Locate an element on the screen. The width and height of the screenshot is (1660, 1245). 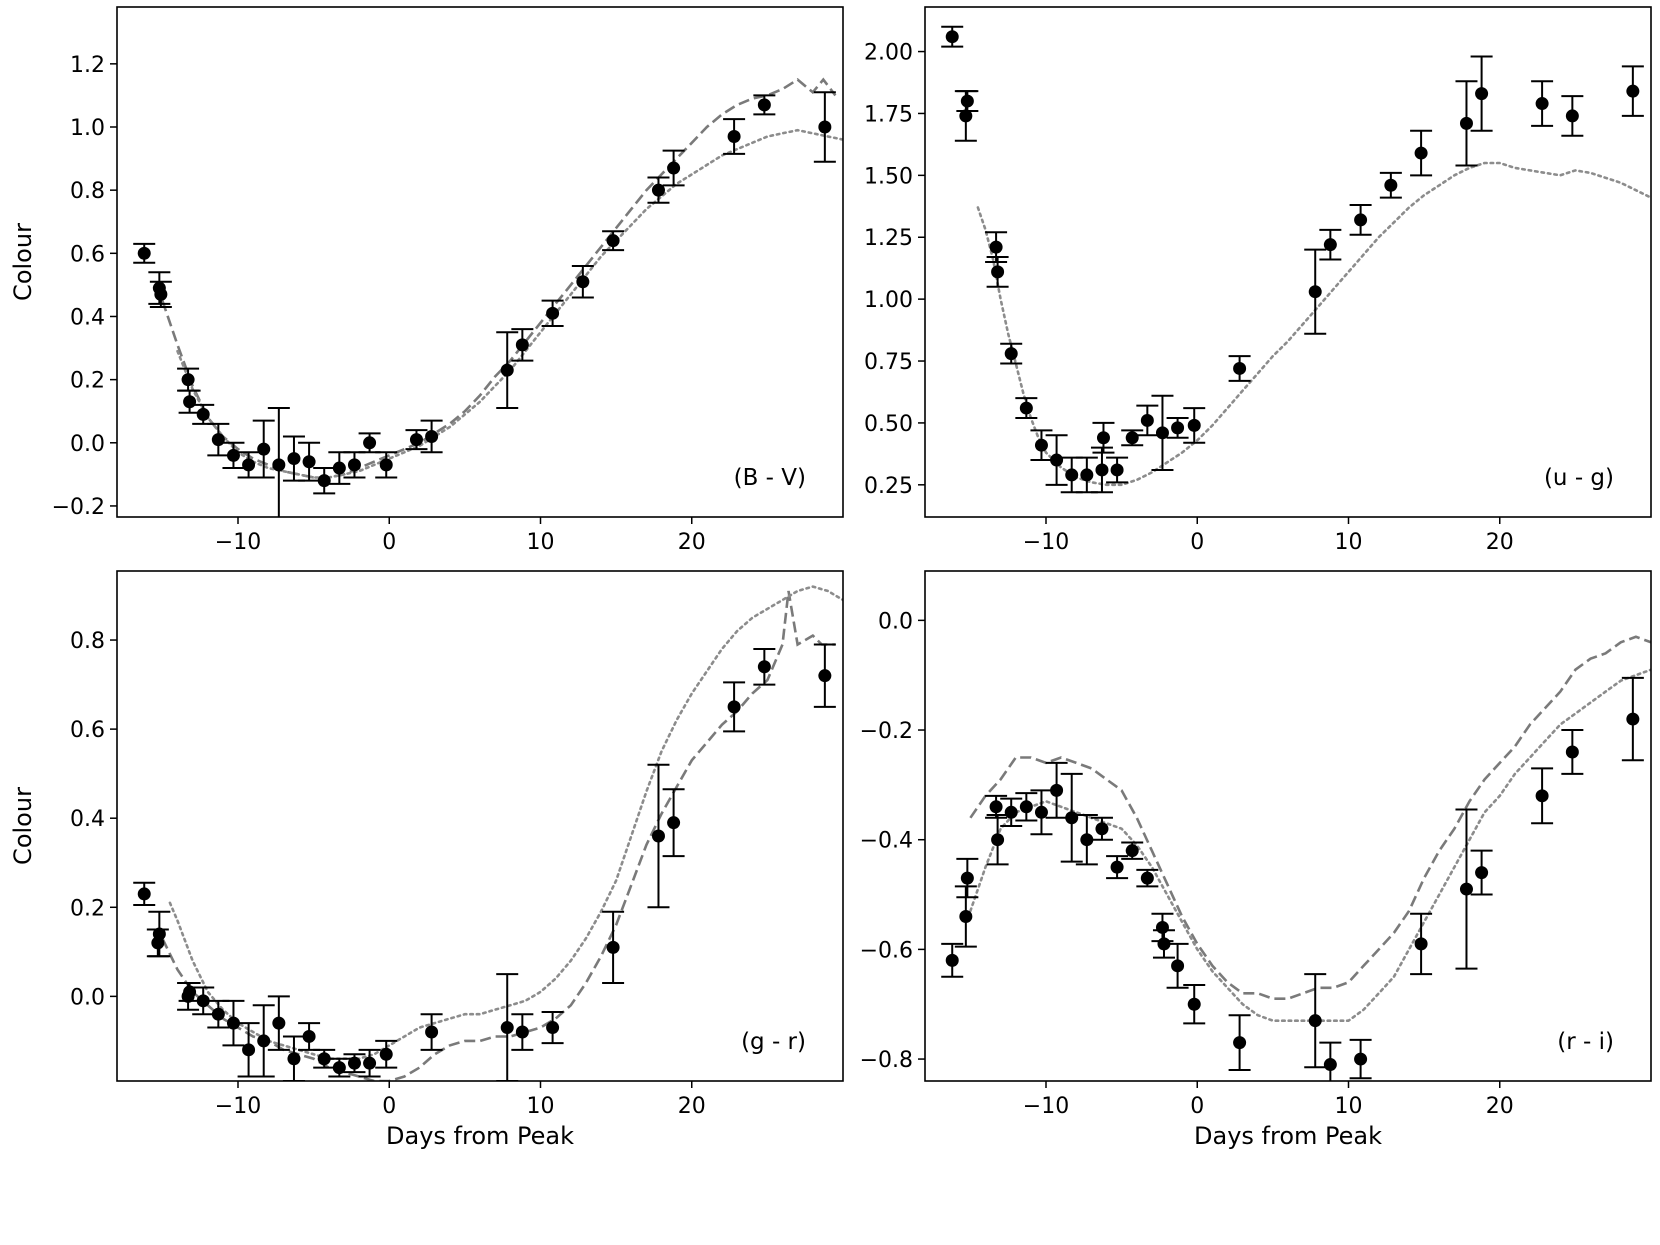
y-tick-label: 1.0 is located at coordinates (87, 128).